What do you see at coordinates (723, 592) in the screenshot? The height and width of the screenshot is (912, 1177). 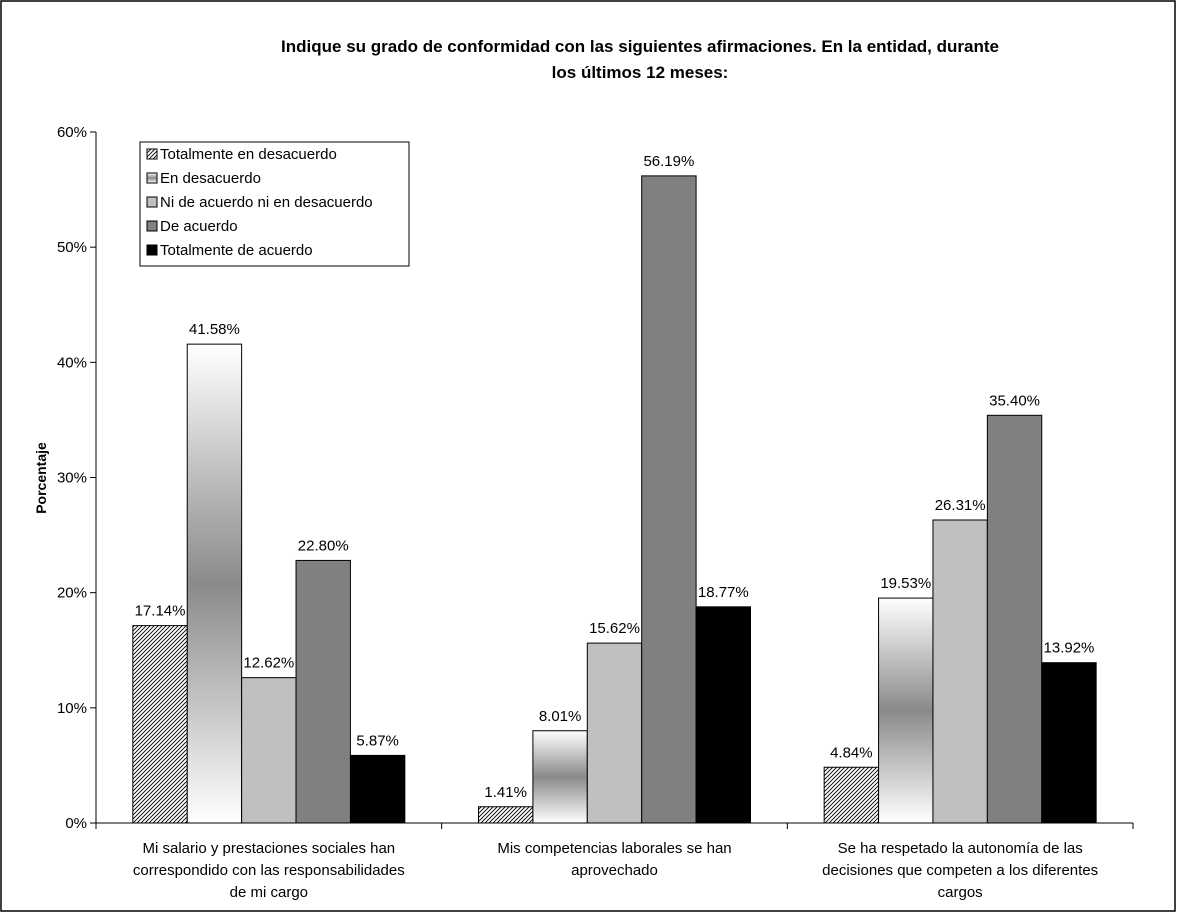 I see `bar-value-label: 18.77%` at bounding box center [723, 592].